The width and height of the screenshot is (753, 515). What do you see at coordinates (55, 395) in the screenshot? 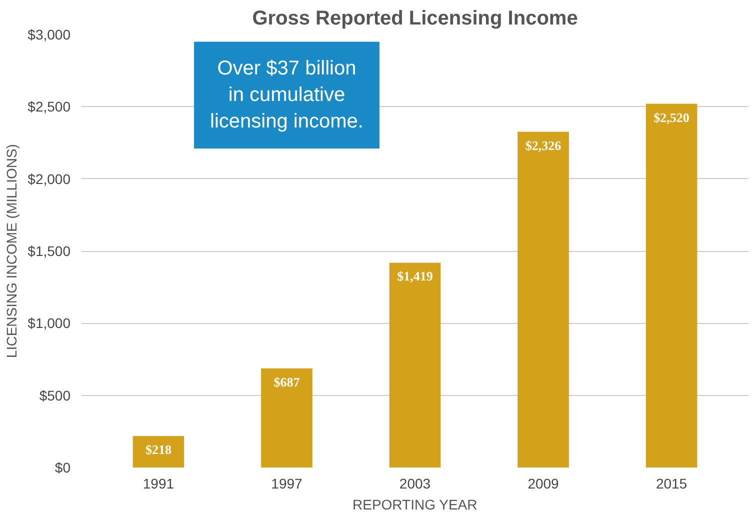
I see `y-tick-label: $500` at bounding box center [55, 395].